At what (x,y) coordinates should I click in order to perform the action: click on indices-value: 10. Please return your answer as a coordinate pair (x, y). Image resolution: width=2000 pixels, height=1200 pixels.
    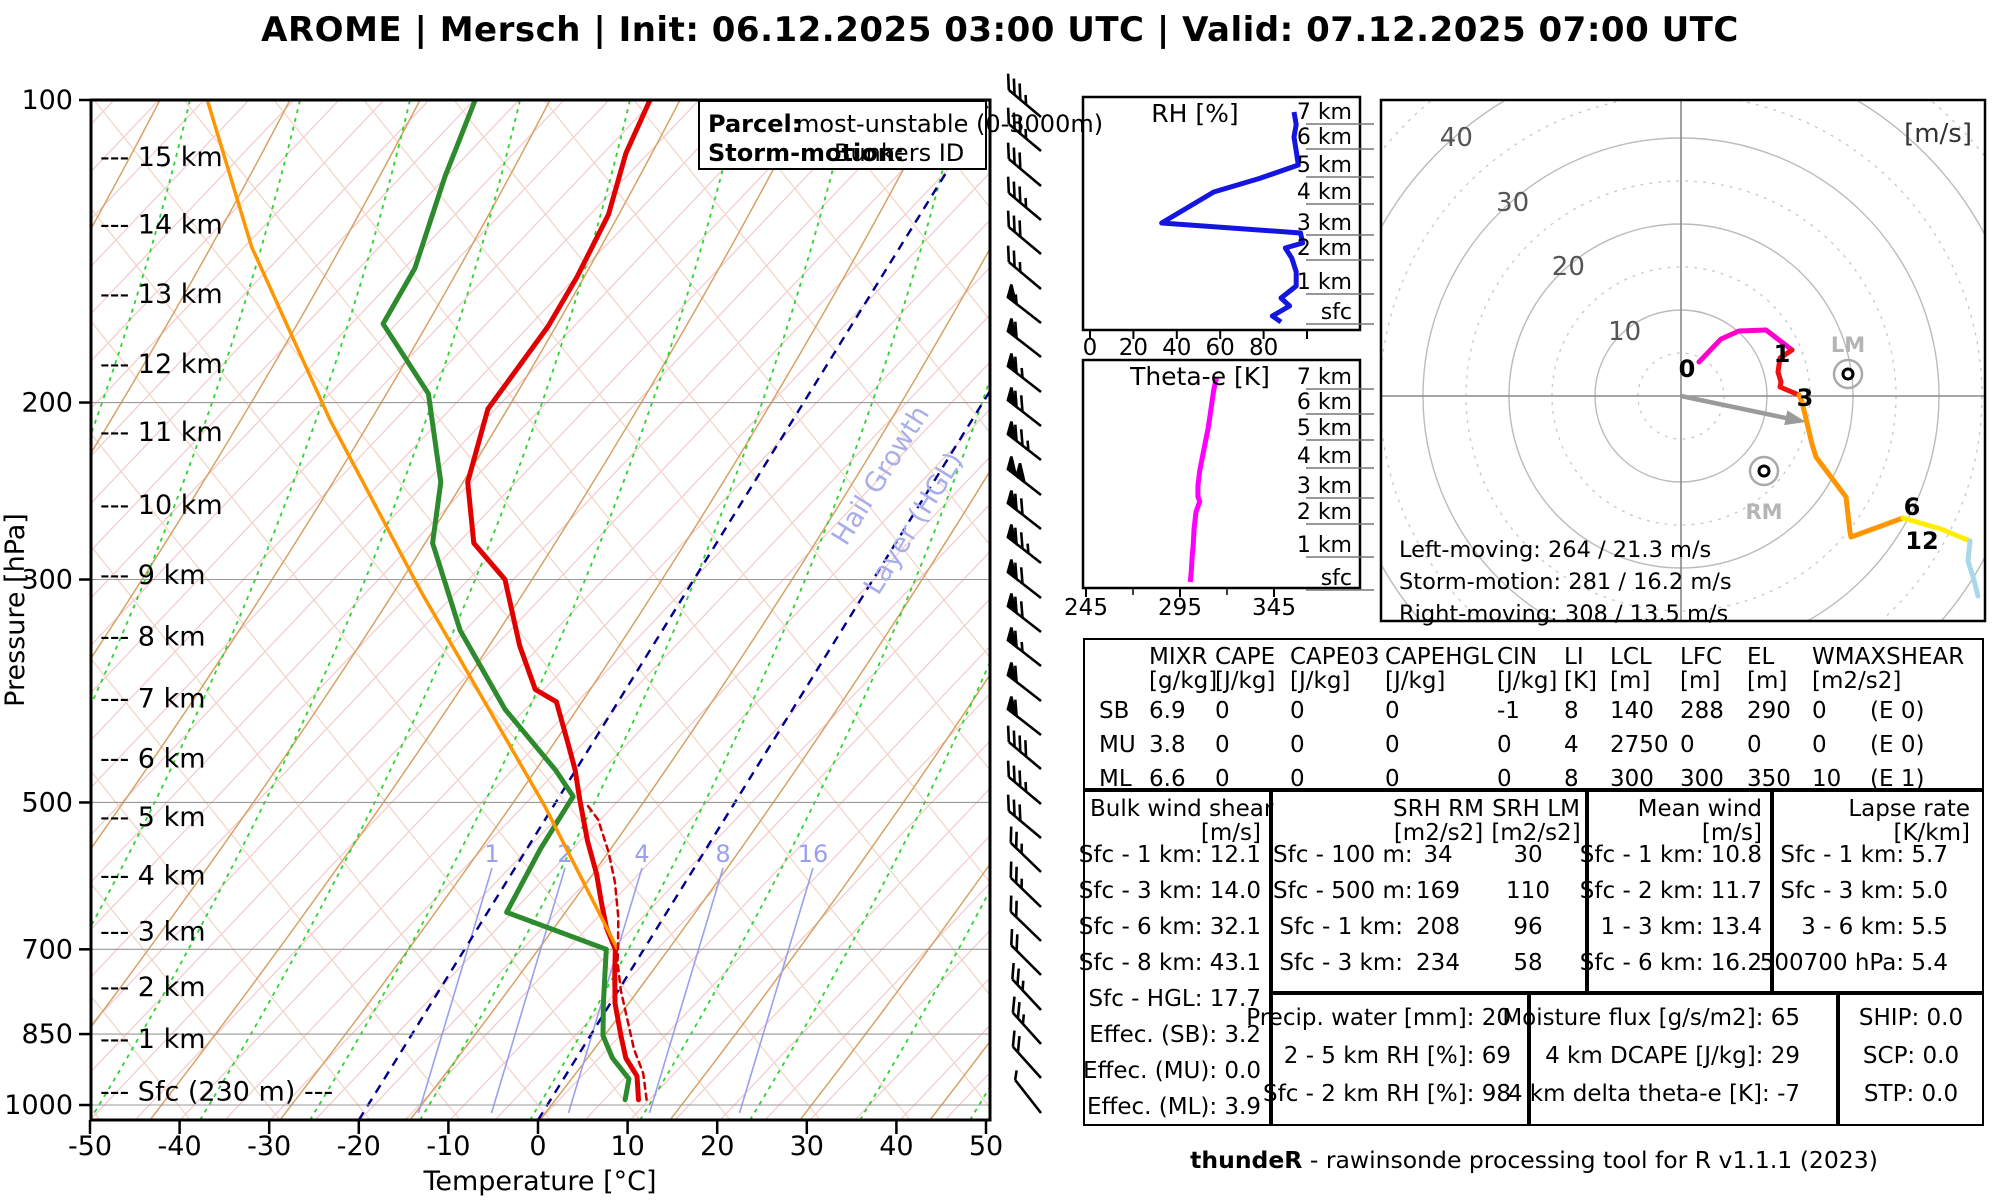
    Looking at the image, I should click on (1827, 779).